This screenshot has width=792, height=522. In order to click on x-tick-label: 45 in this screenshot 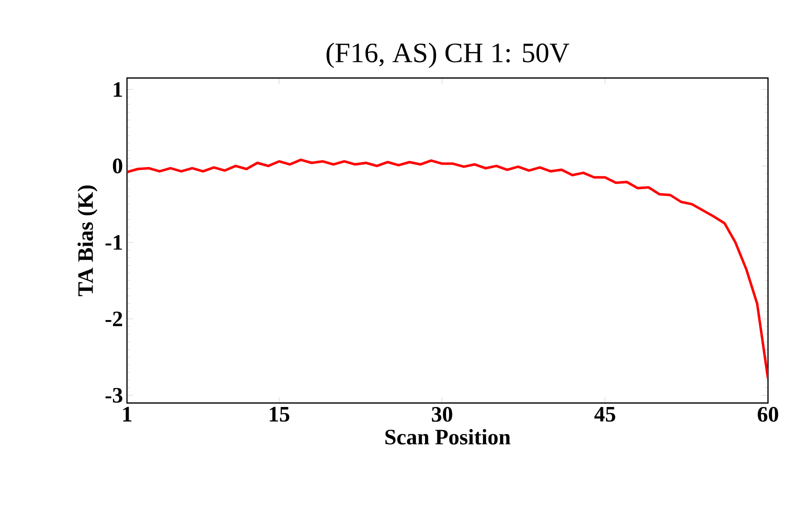, I will do `click(605, 414)`.